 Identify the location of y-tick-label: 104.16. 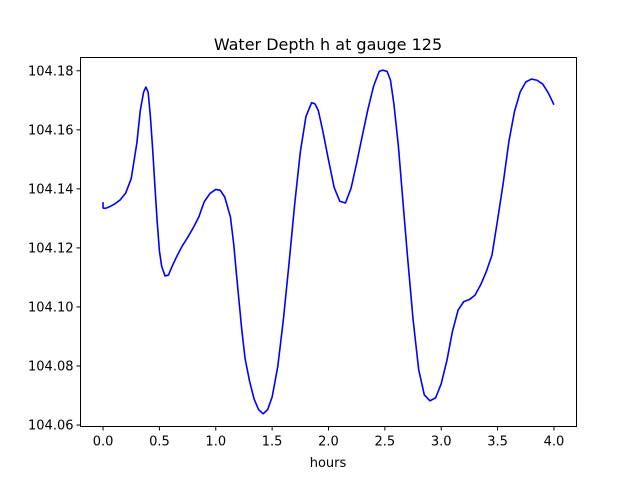
(51, 130).